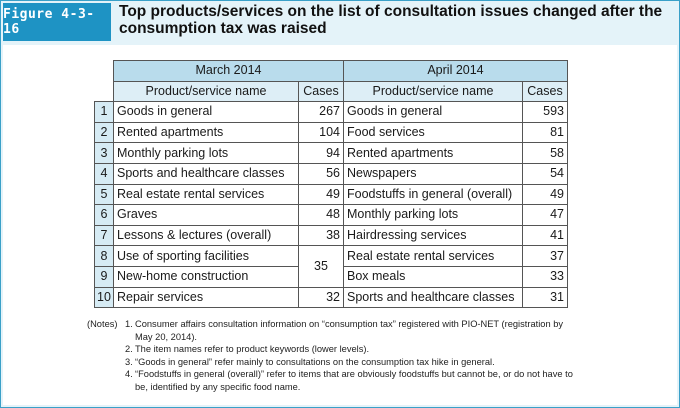  What do you see at coordinates (206, 153) in the screenshot?
I see `march-product-cell: Monthly parking lots` at bounding box center [206, 153].